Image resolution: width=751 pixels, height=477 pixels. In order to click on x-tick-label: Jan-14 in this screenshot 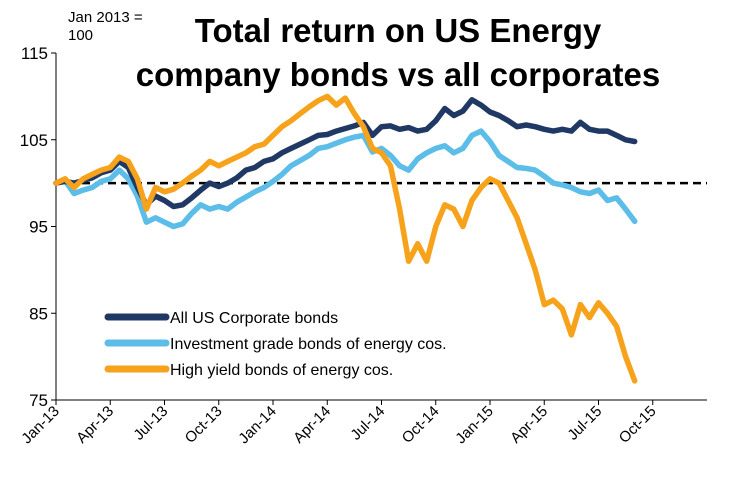, I will do `click(257, 425)`.